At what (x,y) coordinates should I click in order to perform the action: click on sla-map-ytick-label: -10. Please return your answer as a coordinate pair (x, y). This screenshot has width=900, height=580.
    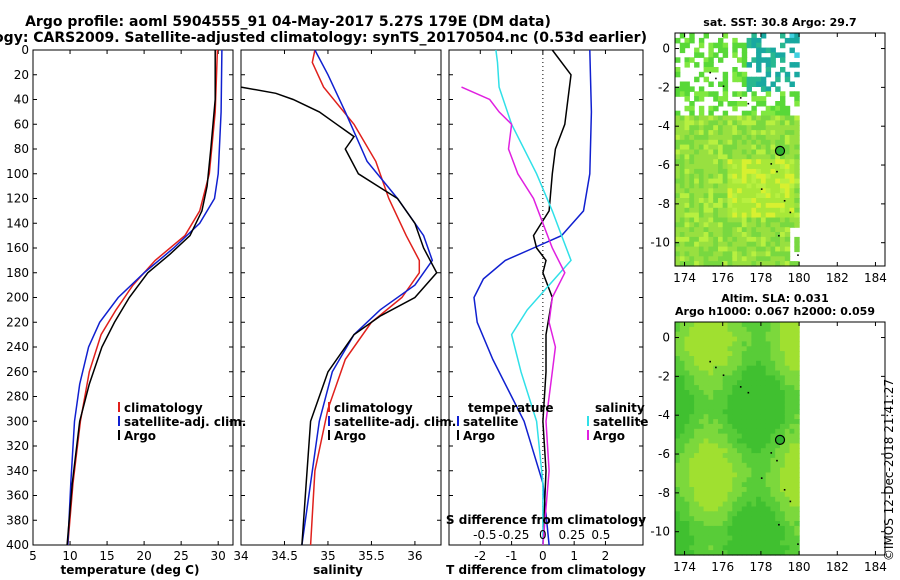
    Looking at the image, I should click on (660, 532).